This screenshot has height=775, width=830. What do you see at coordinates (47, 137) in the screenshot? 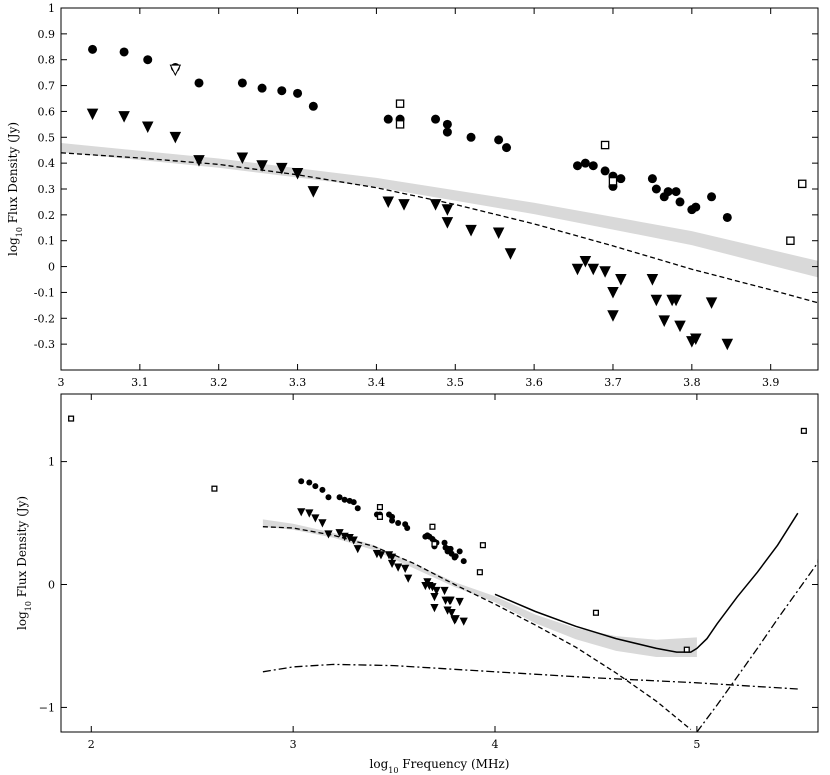
I see `y-tick-label: 0.5` at bounding box center [47, 137].